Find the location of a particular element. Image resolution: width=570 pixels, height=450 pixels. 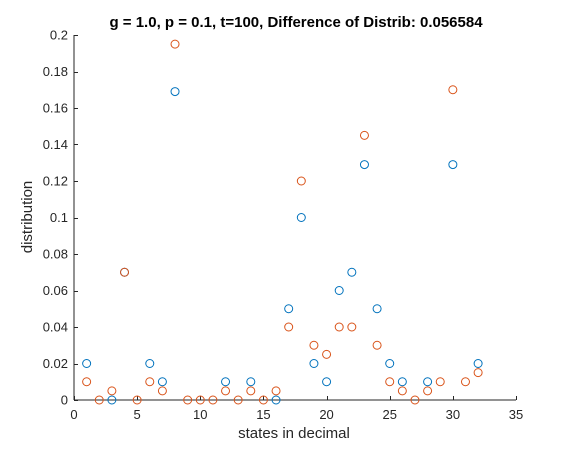

x-tick-label: 30 is located at coordinates (453, 414).